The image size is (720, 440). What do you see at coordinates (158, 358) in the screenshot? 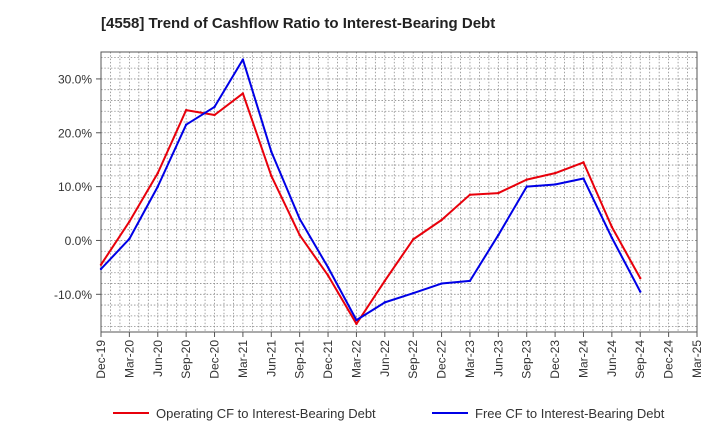
I see `x-tick-label: Jun-20` at bounding box center [158, 358].